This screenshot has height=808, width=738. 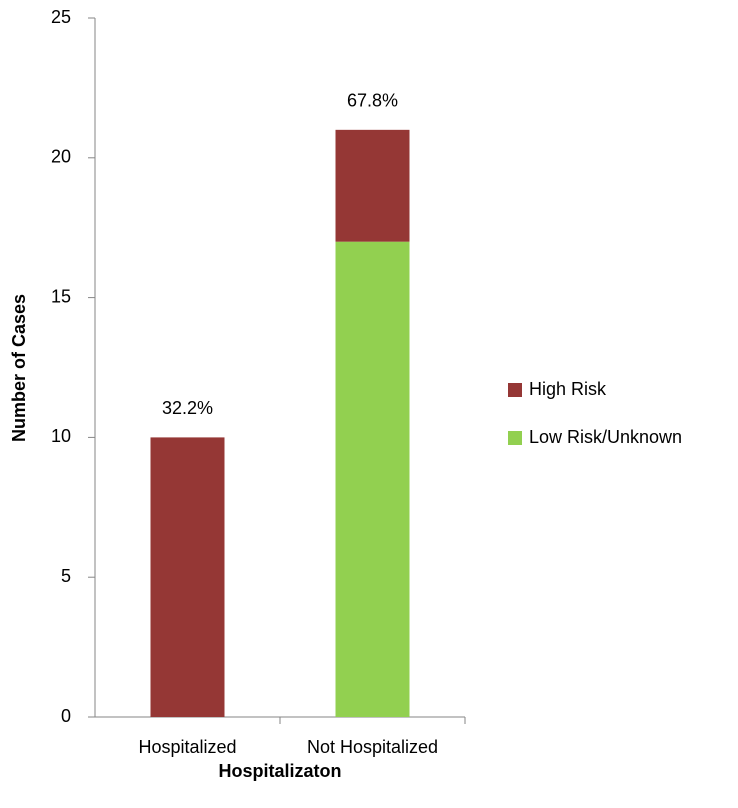 I want to click on total-label: 67.8%, so click(x=372, y=101).